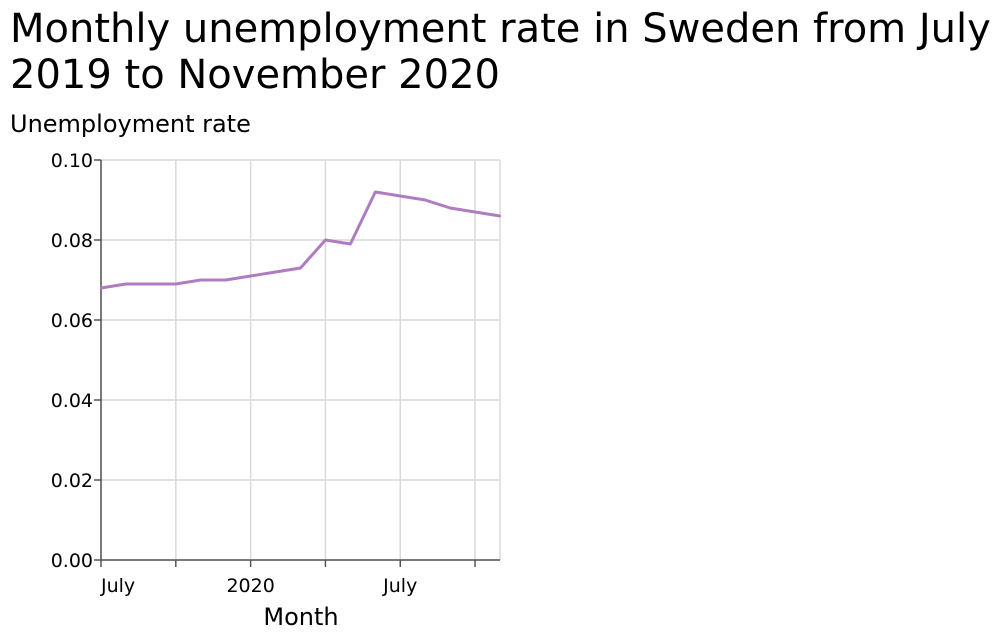  What do you see at coordinates (300, 617) in the screenshot?
I see `x-axis-label: Month` at bounding box center [300, 617].